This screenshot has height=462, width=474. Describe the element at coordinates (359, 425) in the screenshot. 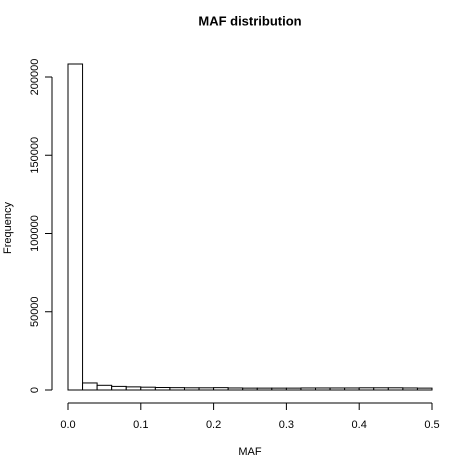

I see `x-tick-label: 0.4` at that location.